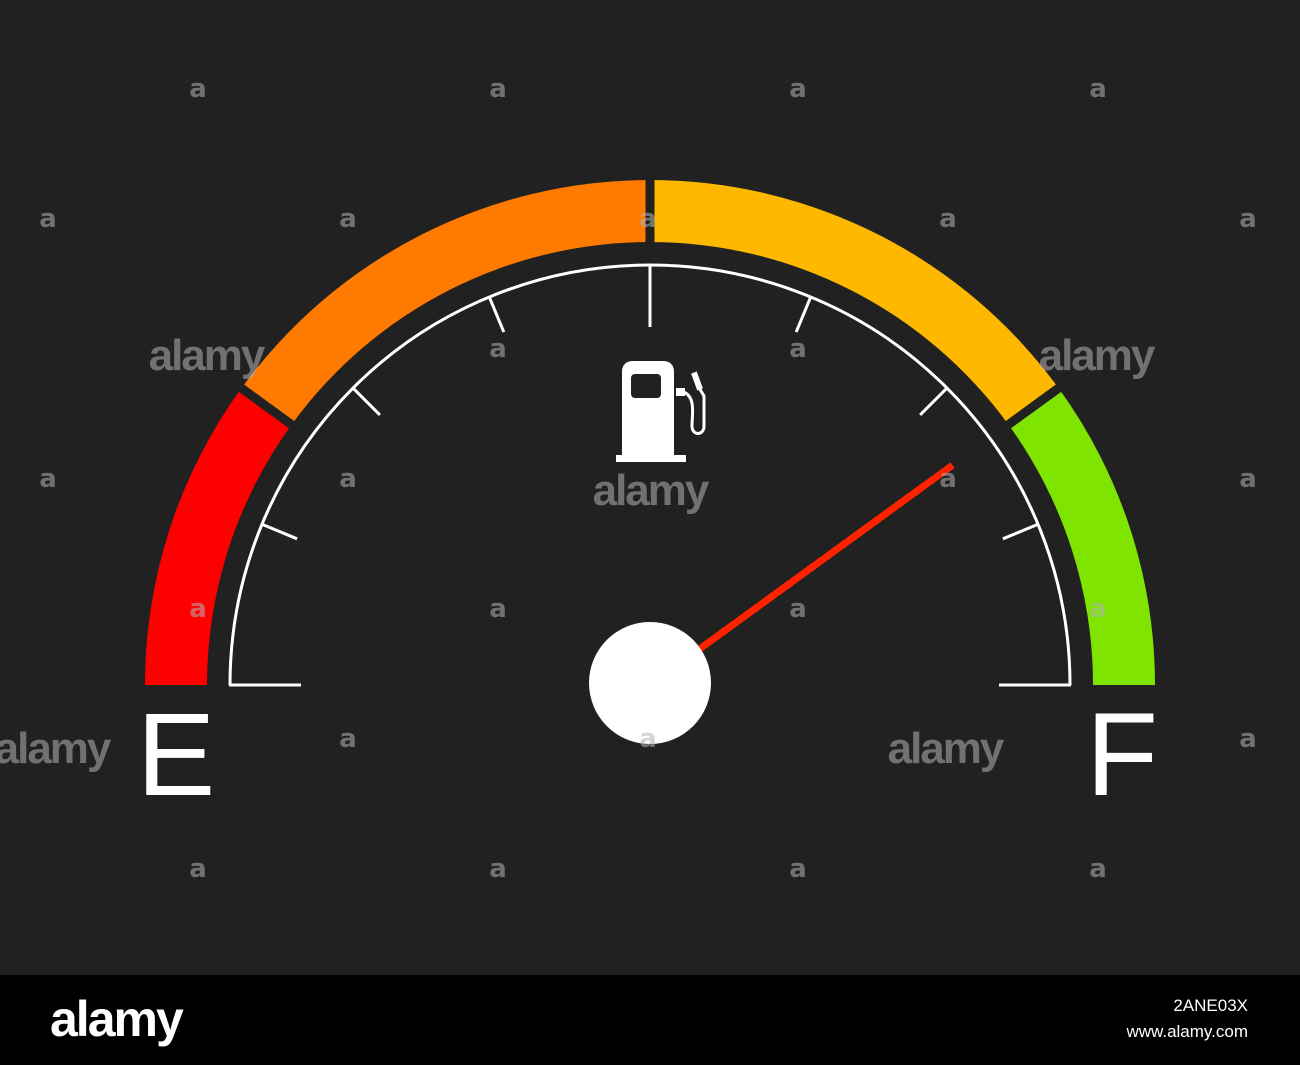 The height and width of the screenshot is (1065, 1300). I want to click on zone-yellow, so click(854, 302).